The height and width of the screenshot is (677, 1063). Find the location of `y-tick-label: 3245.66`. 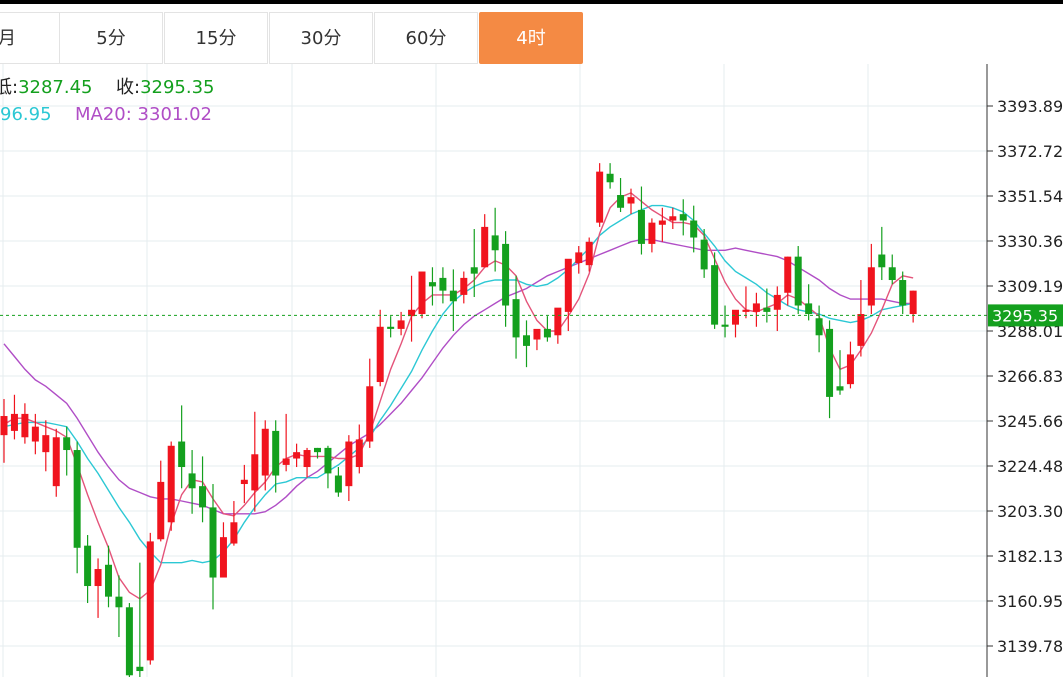

y-tick-label: 3245.66 is located at coordinates (1030, 421).